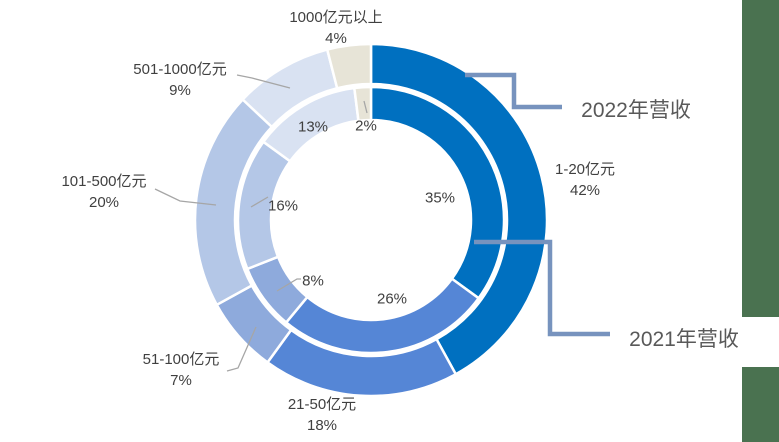  Describe the element at coordinates (335, 28) in the screenshot. I see `category-label-1000plus: 1000亿元以上 4%` at that location.